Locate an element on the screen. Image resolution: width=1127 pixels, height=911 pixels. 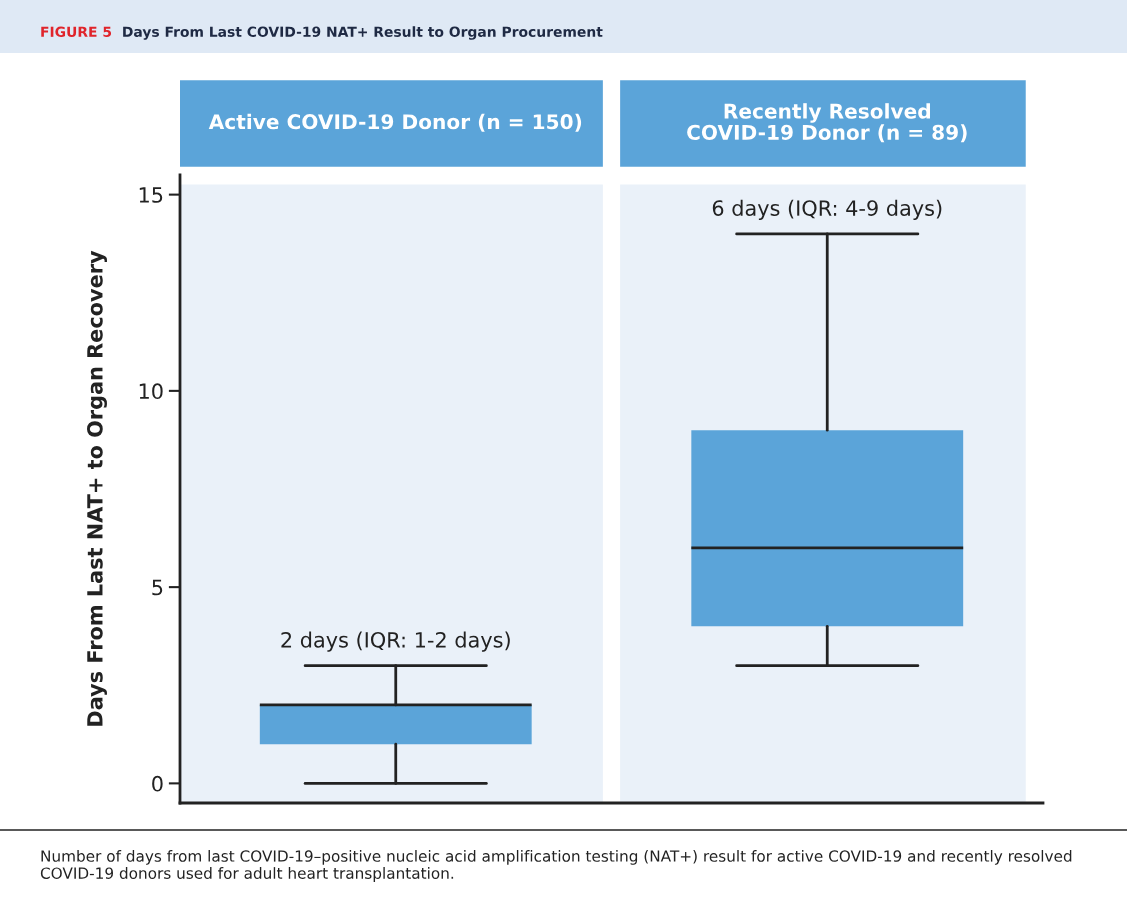
x-tick-label: Active COVID-19 Donor (n = 150) is located at coordinates (395, 122).